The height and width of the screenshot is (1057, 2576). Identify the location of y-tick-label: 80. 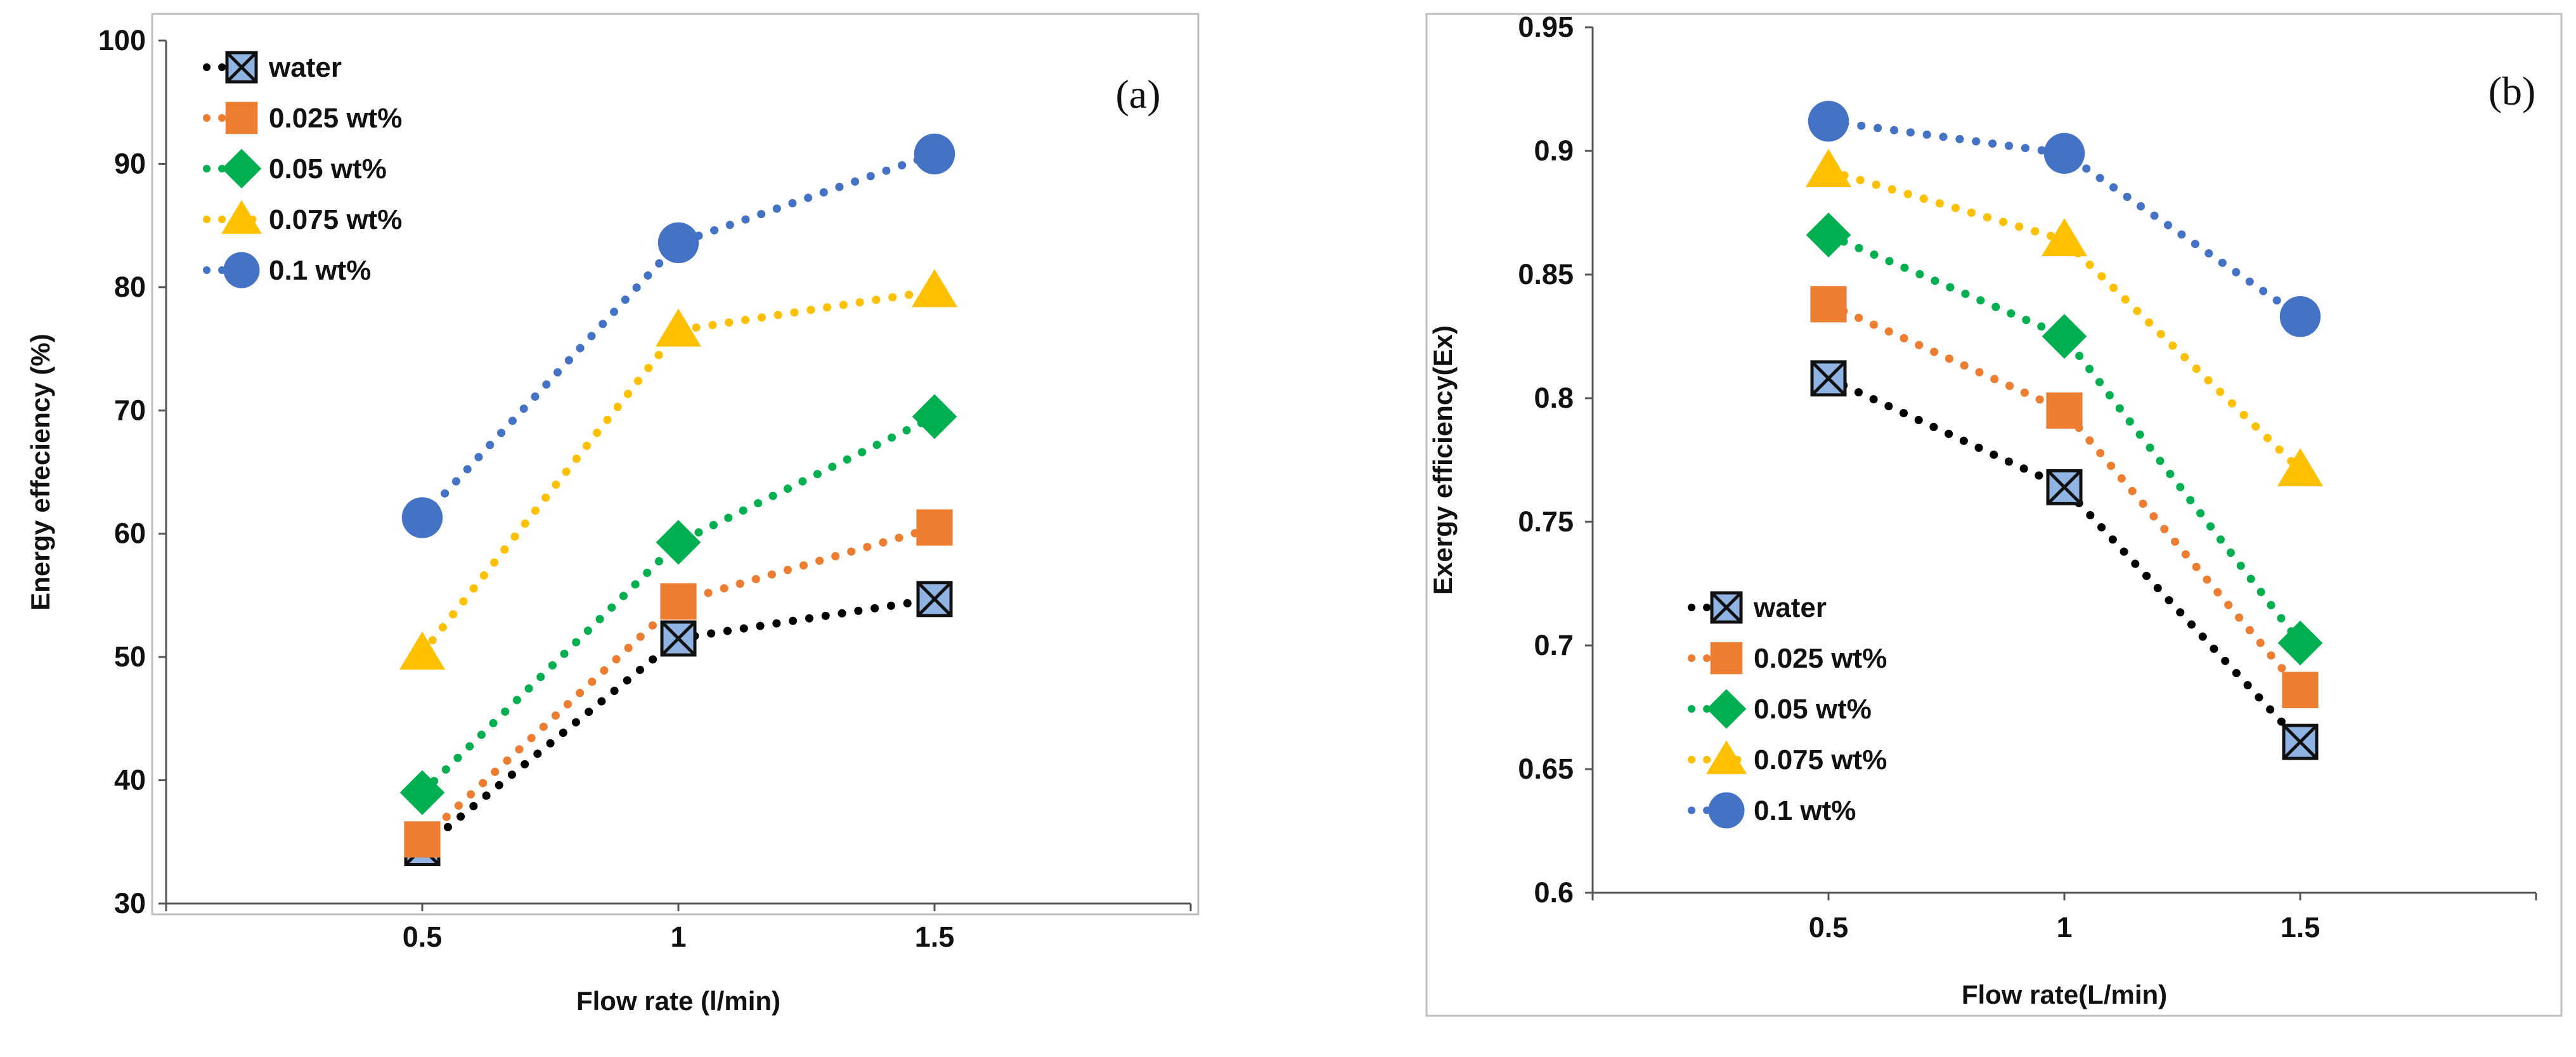
(130, 287).